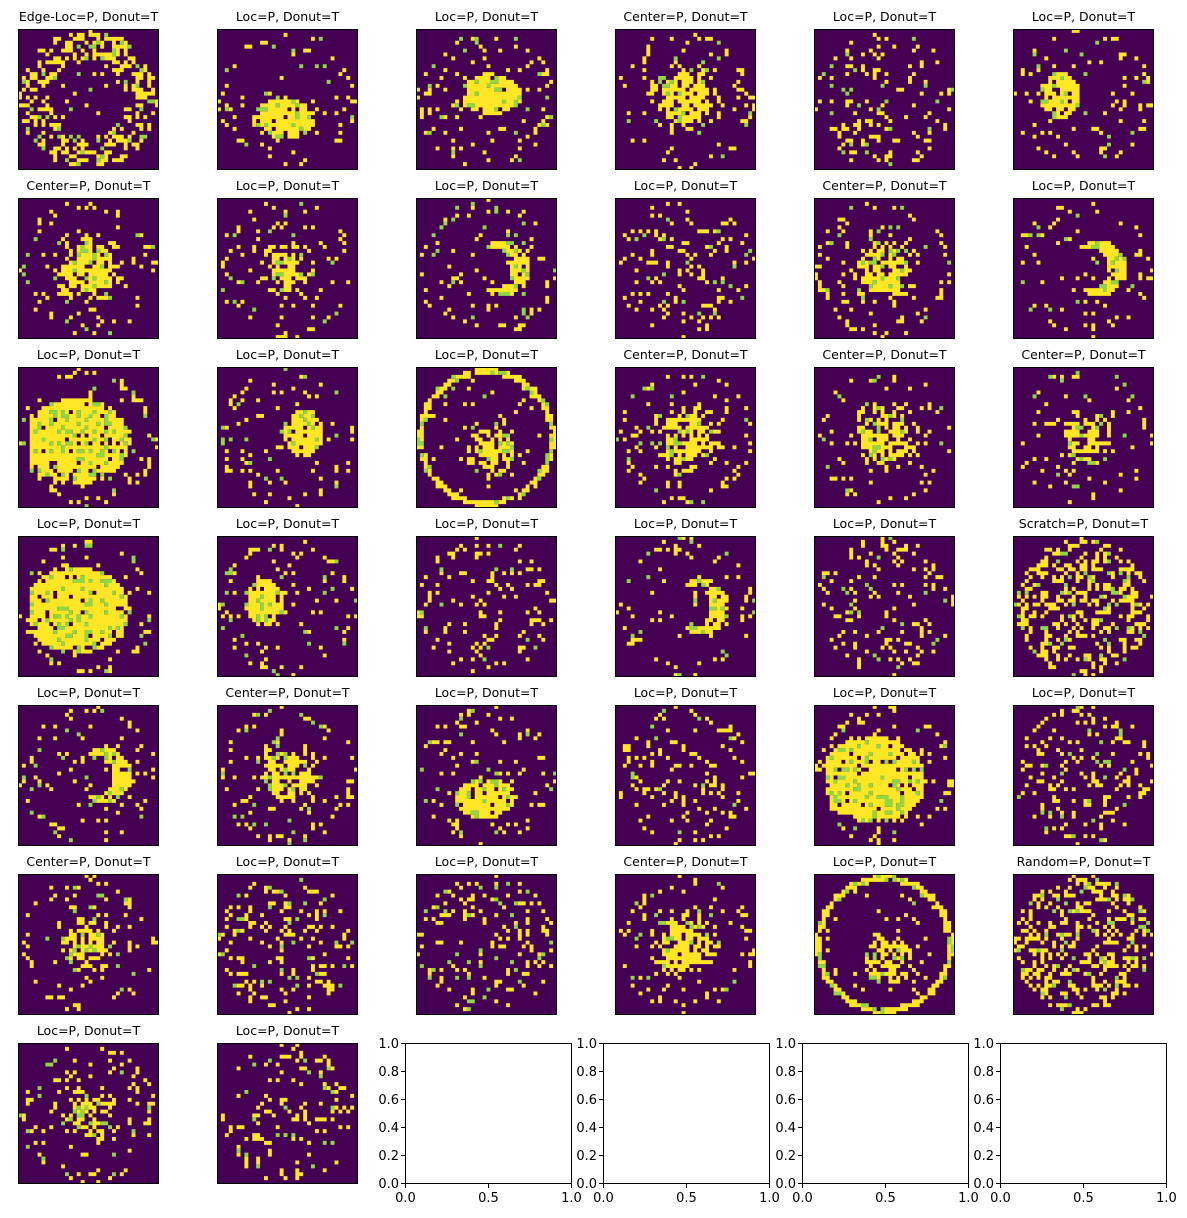 Image resolution: width=1187 pixels, height=1218 pixels. What do you see at coordinates (89, 16) in the screenshot?
I see `panel-title: Edge-Loc=P, Donut=T` at bounding box center [89, 16].